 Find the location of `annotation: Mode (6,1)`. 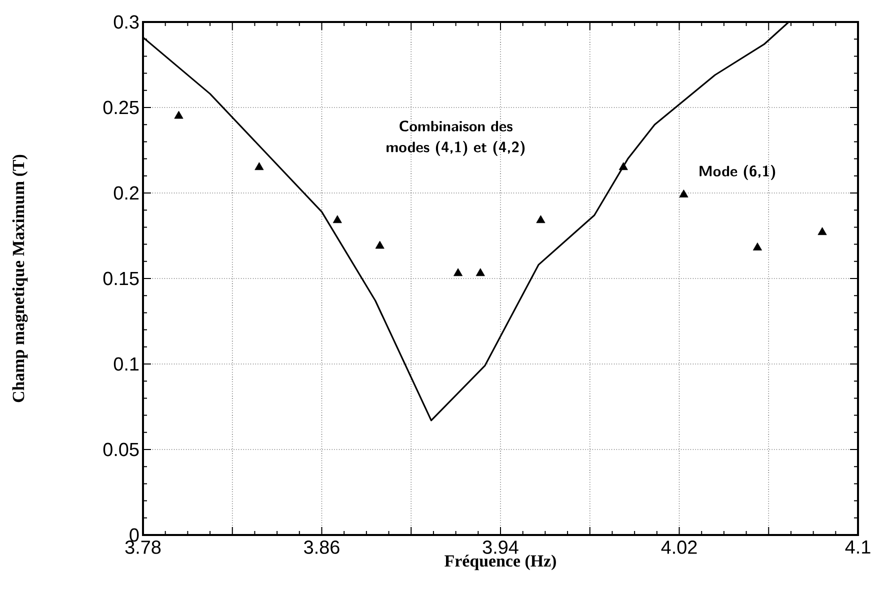

annotation: Mode (6,1) is located at coordinates (738, 172).